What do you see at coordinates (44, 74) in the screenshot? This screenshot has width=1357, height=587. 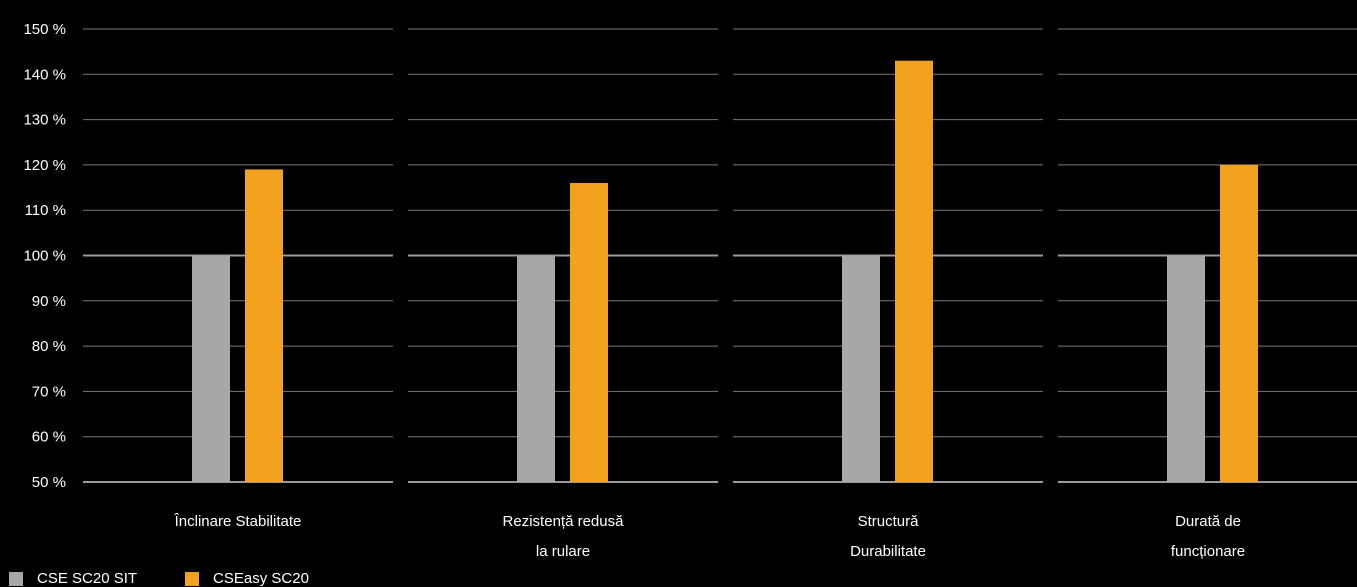 I see `y-tick-label: 140 %` at bounding box center [44, 74].